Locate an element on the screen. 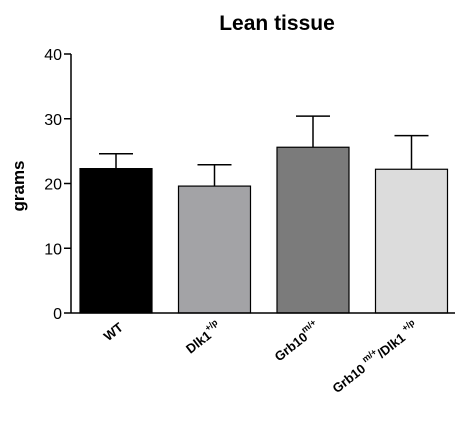 This screenshot has height=441, width=475. y-tick-label: 20 is located at coordinates (53, 185).